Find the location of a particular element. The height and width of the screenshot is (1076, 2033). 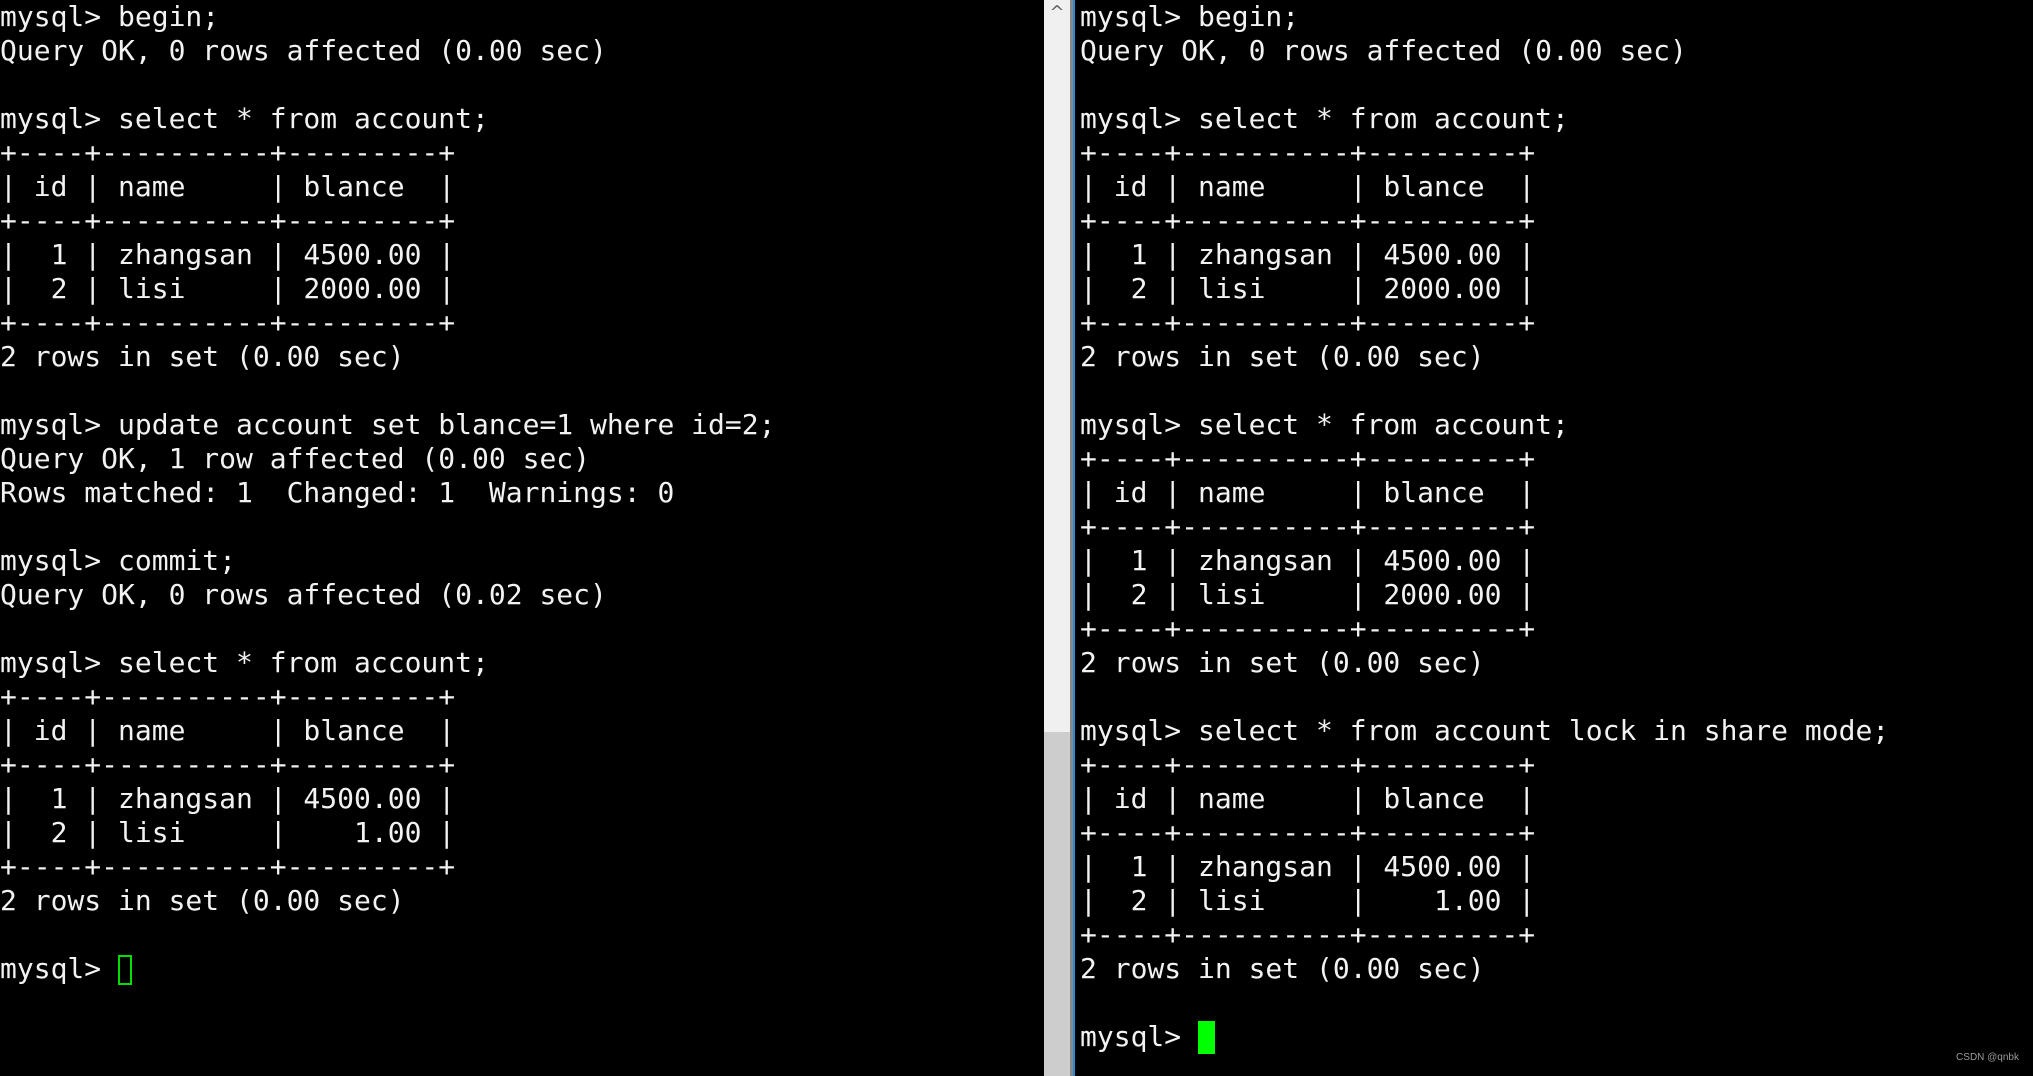

pane-focus-border is located at coordinates (1074, 538).